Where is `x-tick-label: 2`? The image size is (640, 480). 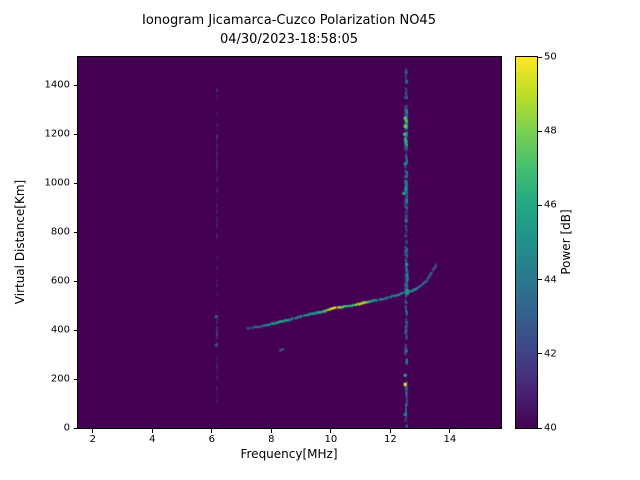
x-tick-label: 2 is located at coordinates (93, 439).